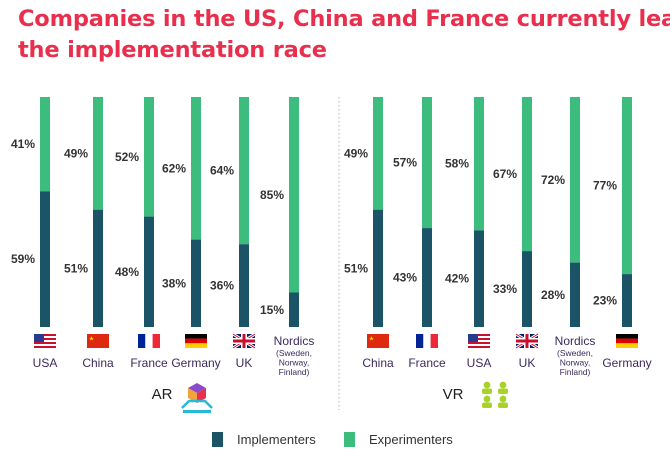 The width and height of the screenshot is (670, 465). I want to click on legend-item-experimenters: Experimenters, so click(398, 439).